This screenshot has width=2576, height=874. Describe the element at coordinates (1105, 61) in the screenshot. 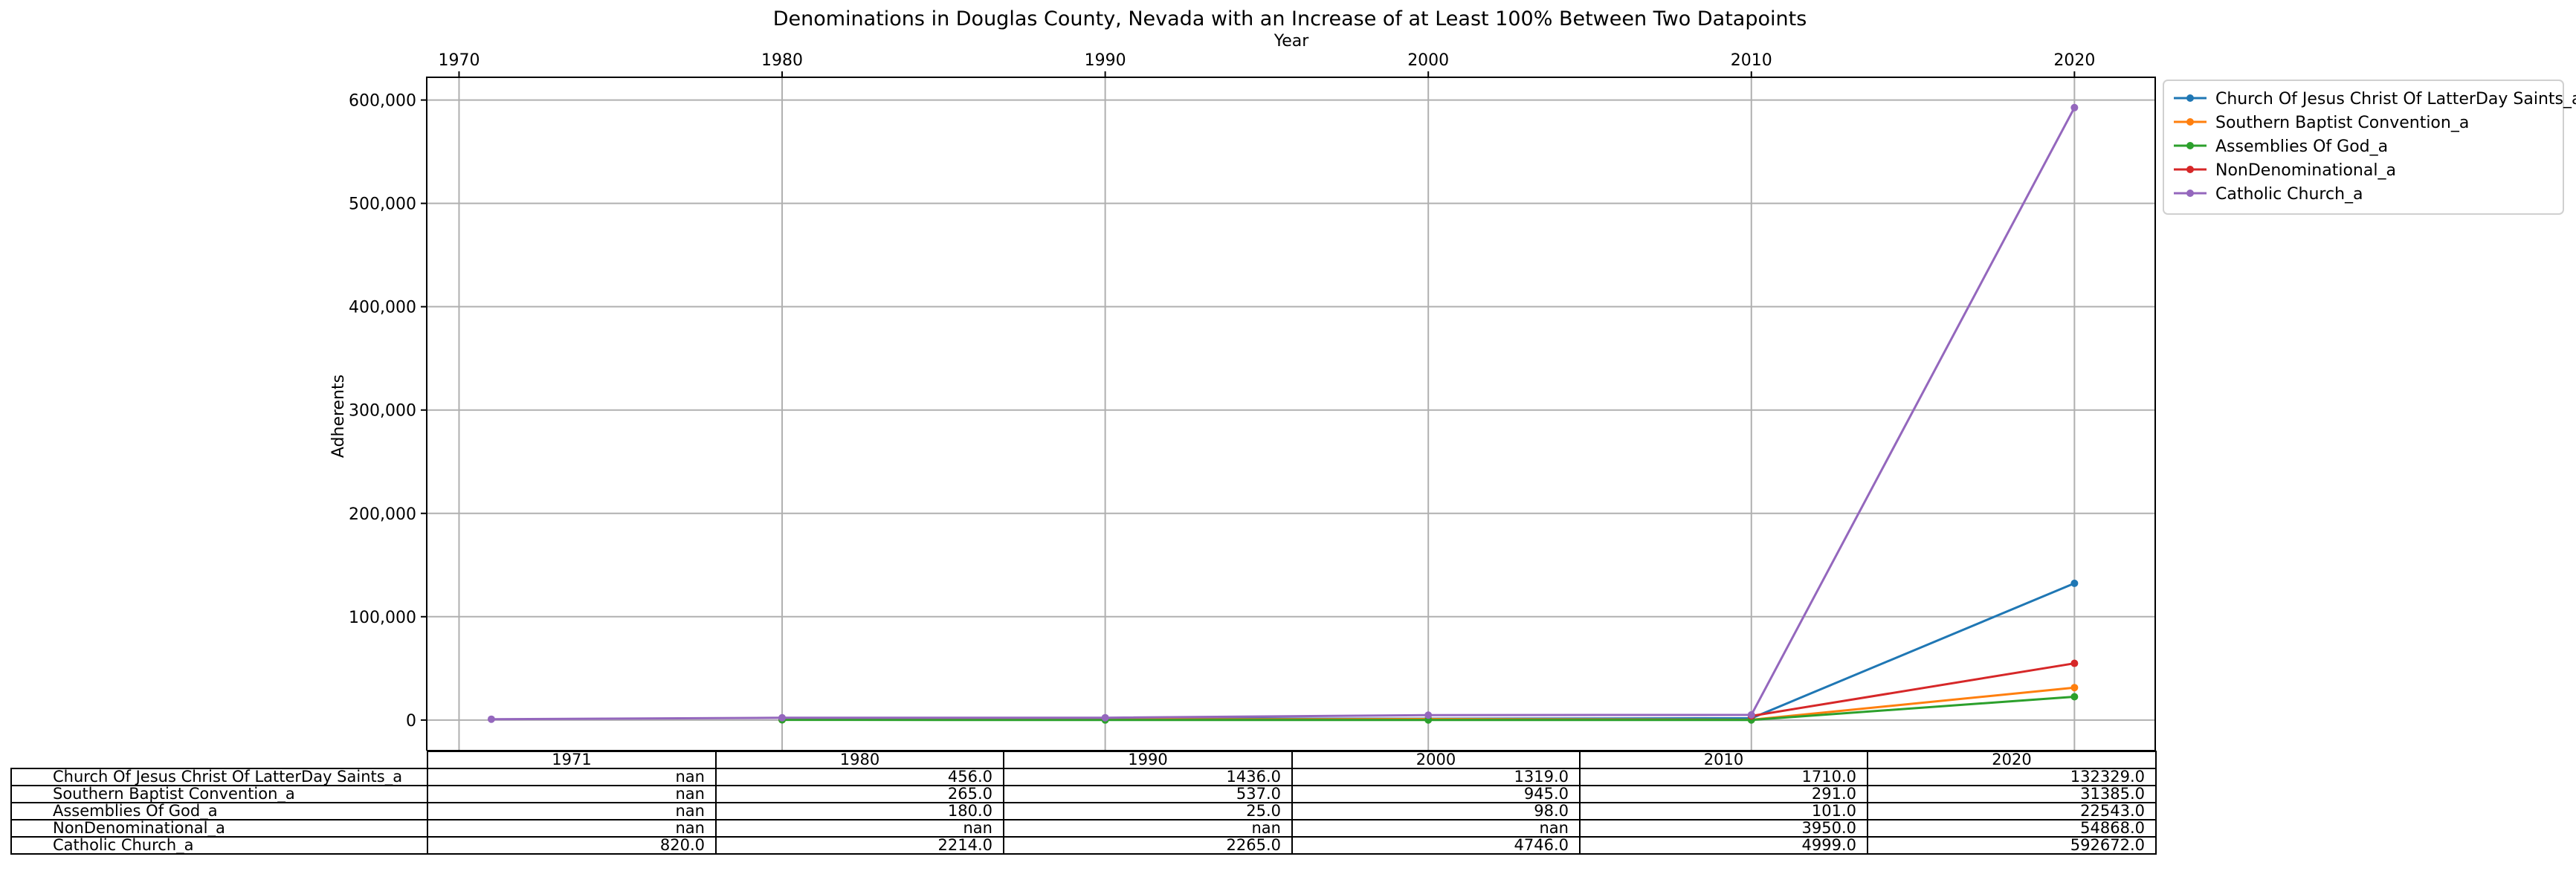

I see `x-tick-label: 1990` at that location.